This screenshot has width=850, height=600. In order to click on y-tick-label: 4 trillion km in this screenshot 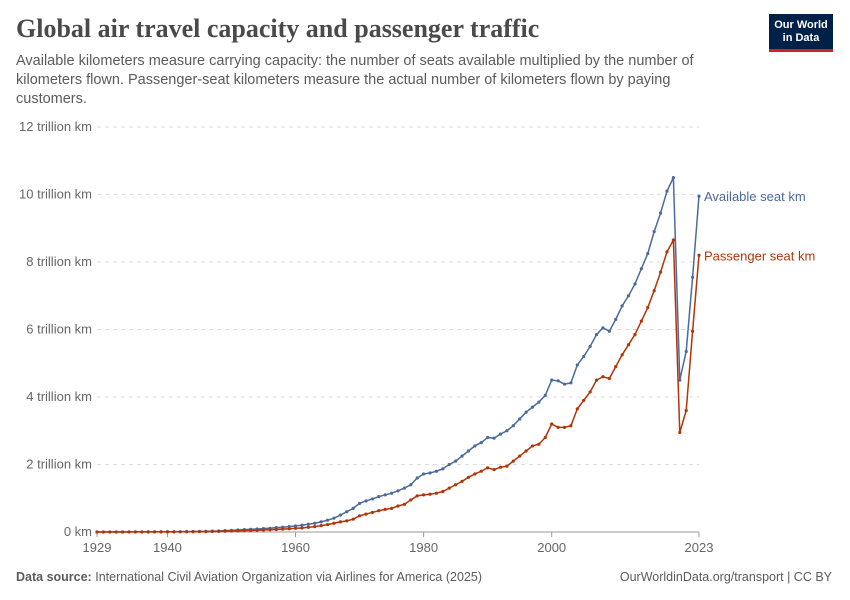, I will do `click(59, 396)`.